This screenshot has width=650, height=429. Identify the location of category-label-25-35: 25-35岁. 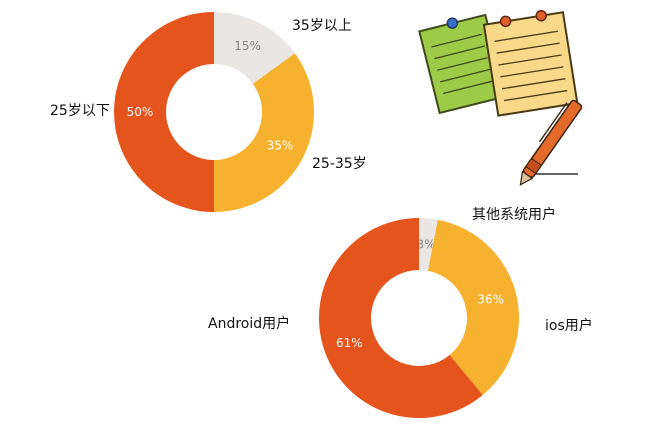
(339, 164).